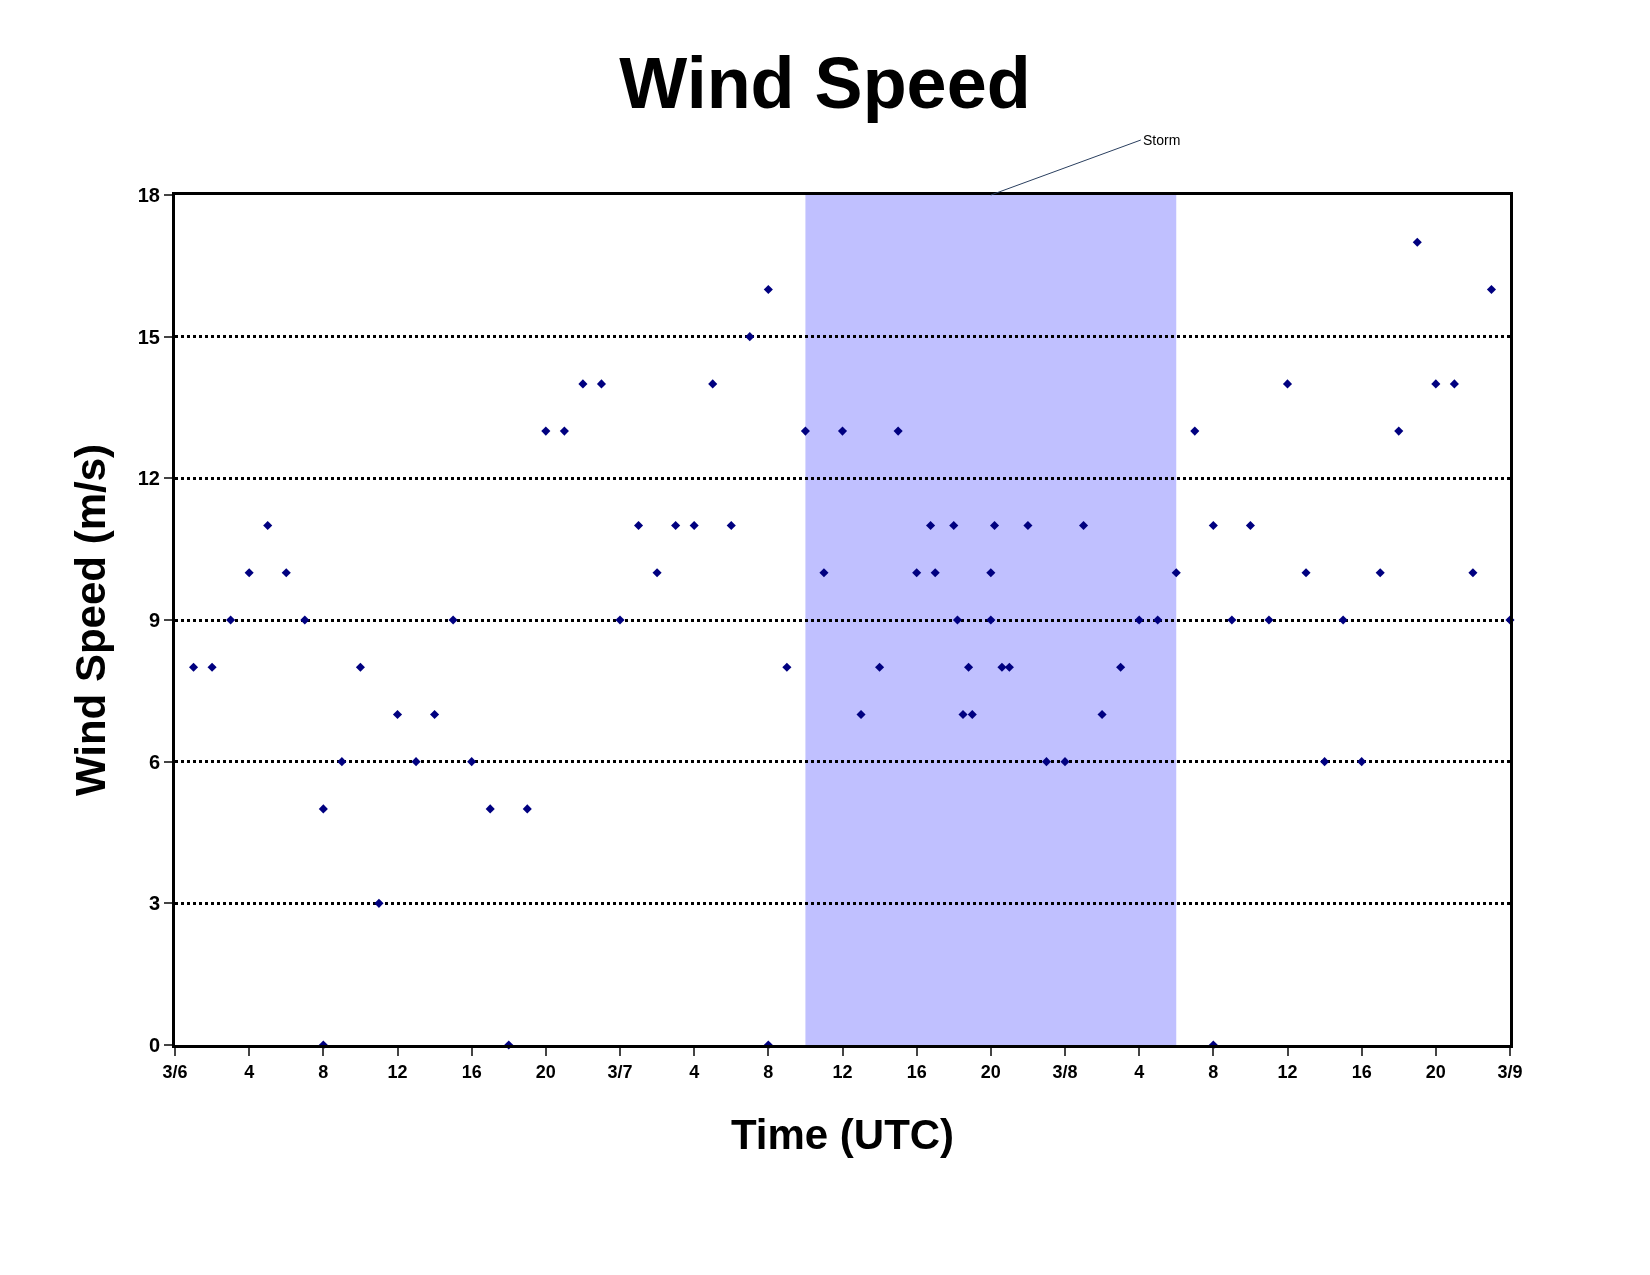  What do you see at coordinates (154, 903) in the screenshot?
I see `y-tick-label: 3` at bounding box center [154, 903].